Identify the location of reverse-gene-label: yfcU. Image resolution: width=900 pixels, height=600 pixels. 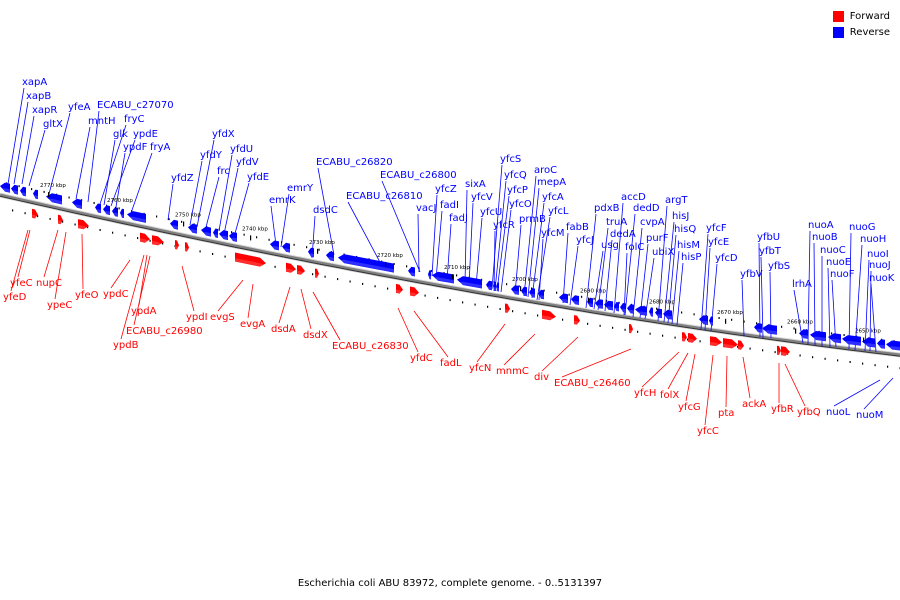
(491, 212).